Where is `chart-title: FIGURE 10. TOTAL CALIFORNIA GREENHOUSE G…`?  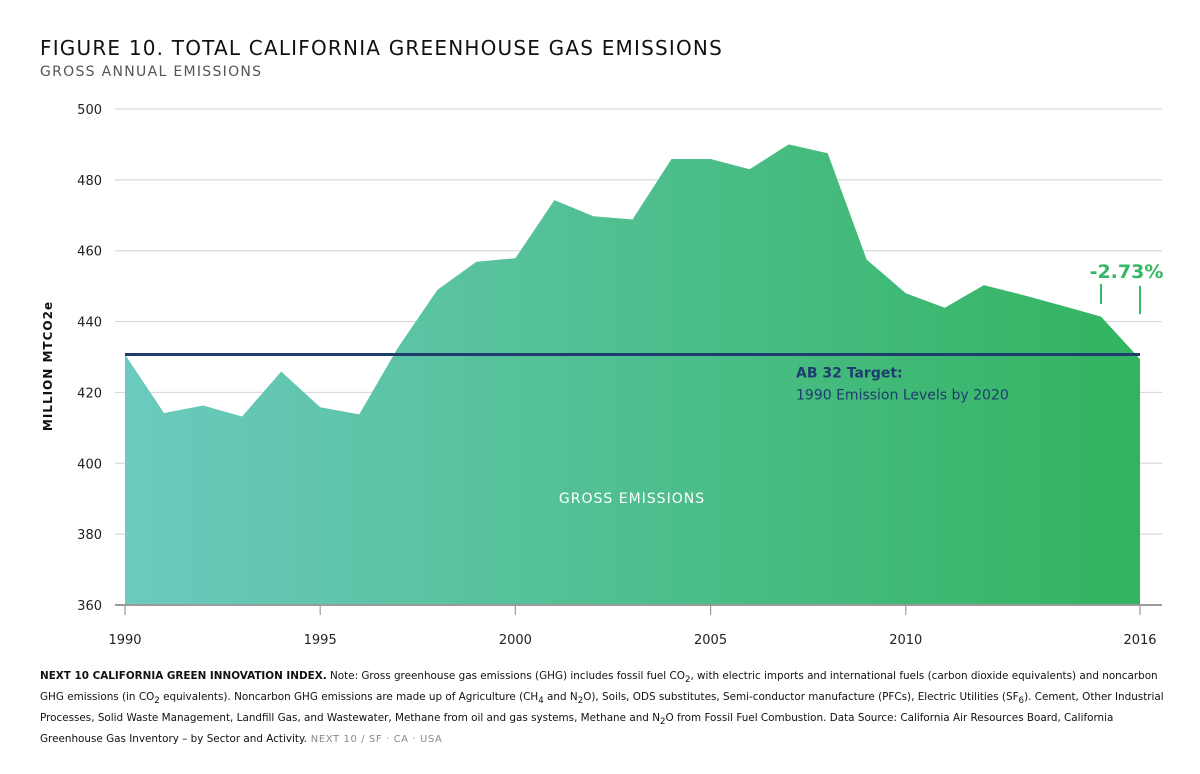 chart-title: FIGURE 10. TOTAL CALIFORNIA GREENHOUSE G… is located at coordinates (381, 48).